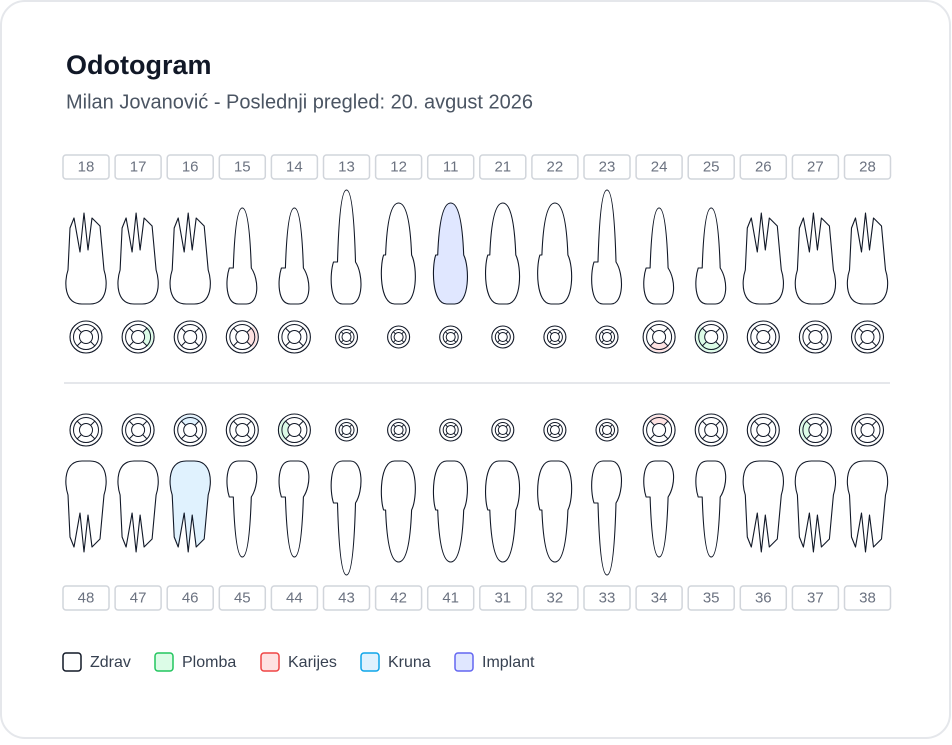 Image resolution: width=952 pixels, height=745 pixels. Describe the element at coordinates (294, 166) in the screenshot. I see `tooth-number: 14` at that location.